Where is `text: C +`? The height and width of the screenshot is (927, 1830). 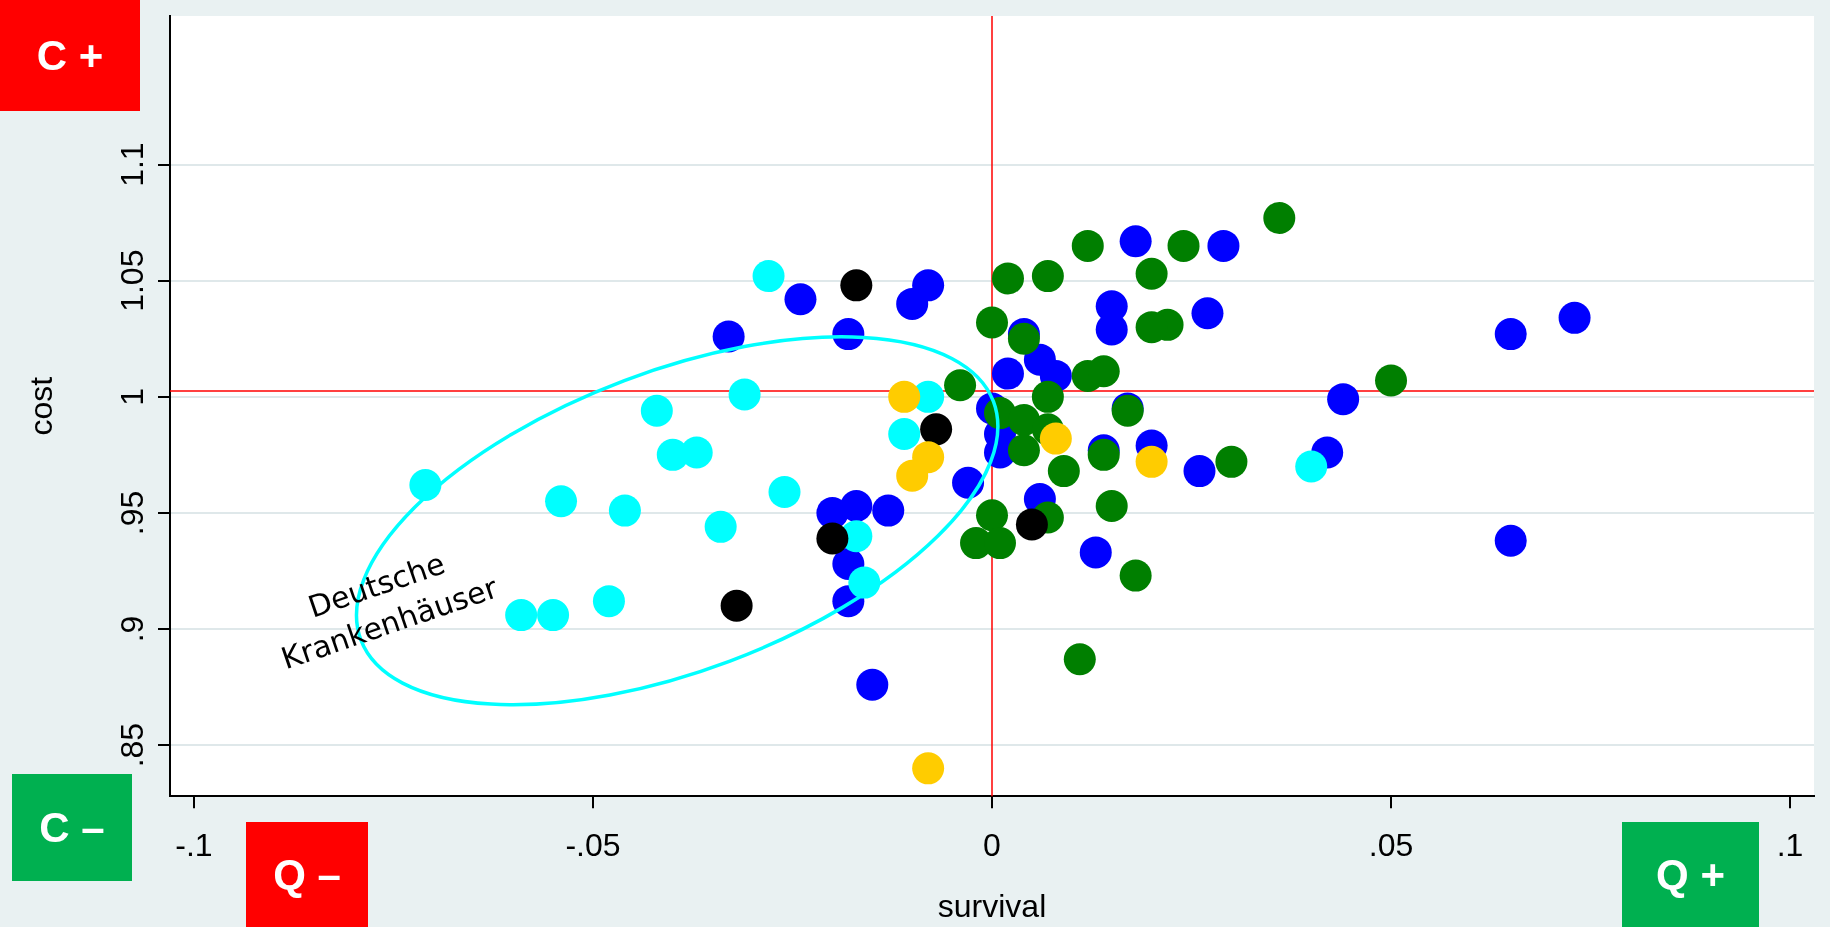
text: C + is located at coordinates (70, 55).